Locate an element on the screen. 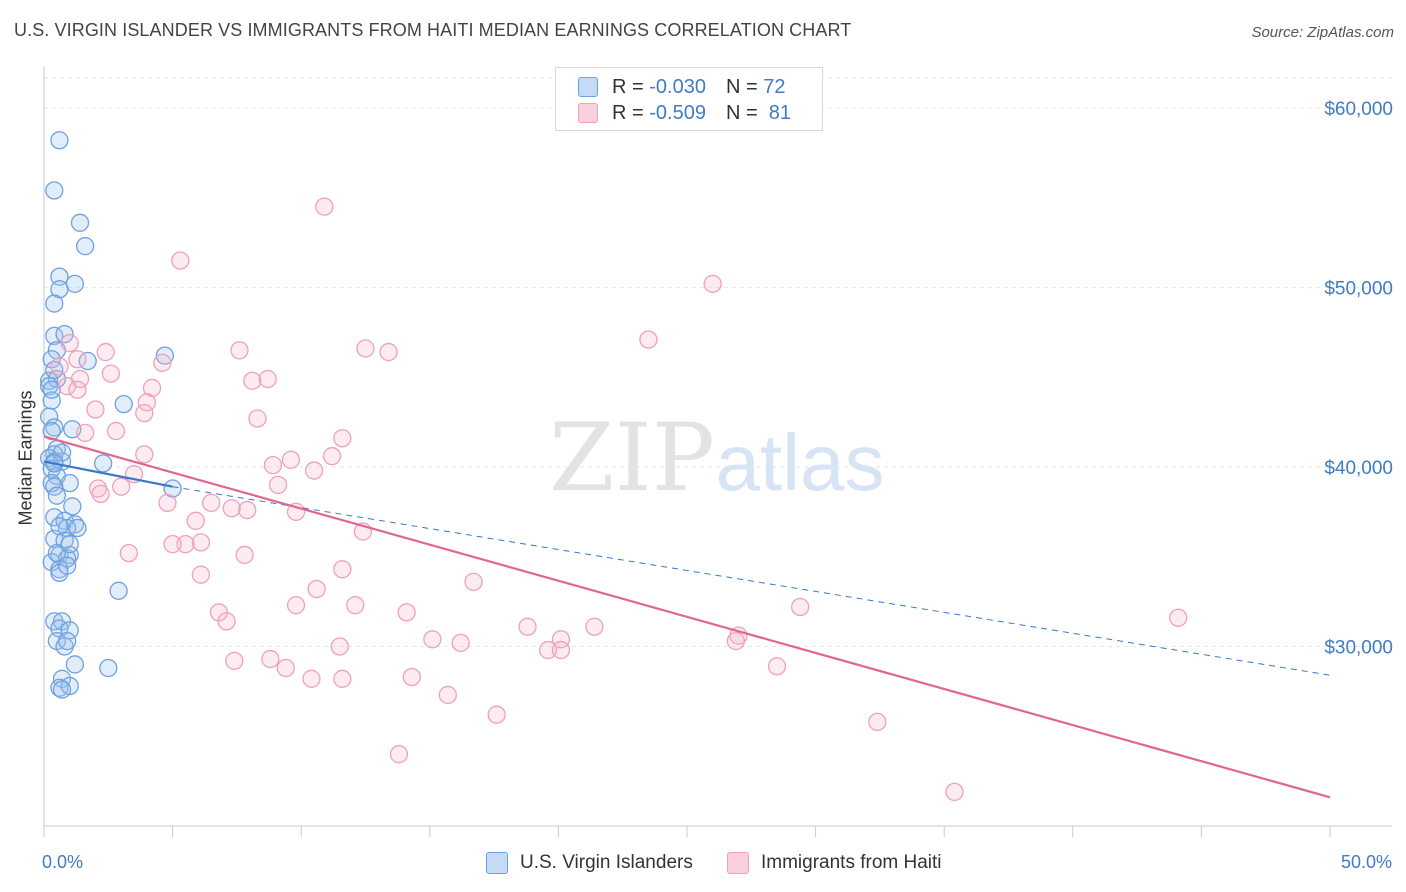  y-tick-label: $40,000 is located at coordinates (1358, 468).